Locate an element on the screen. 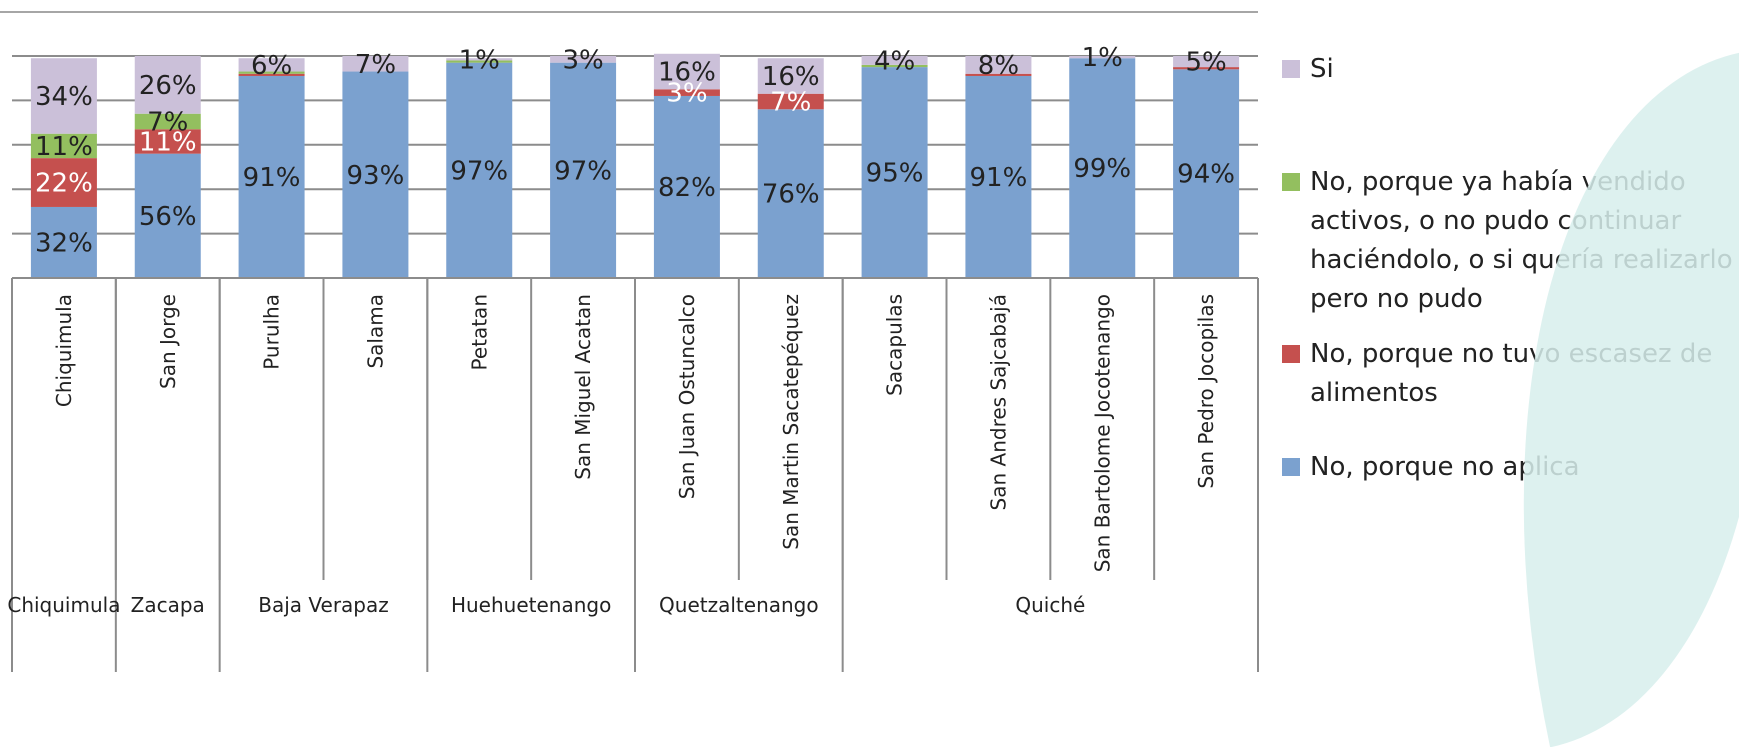 Image resolution: width=1739 pixels, height=747 pixels. data-label: 99% is located at coordinates (1102, 169).